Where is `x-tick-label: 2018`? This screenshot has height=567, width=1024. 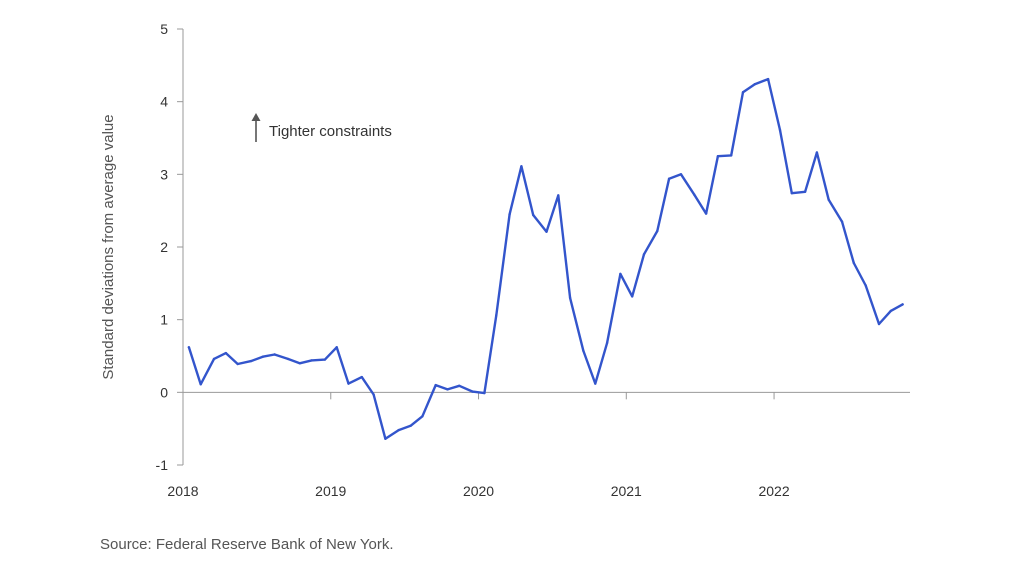 x-tick-label: 2018 is located at coordinates (182, 491).